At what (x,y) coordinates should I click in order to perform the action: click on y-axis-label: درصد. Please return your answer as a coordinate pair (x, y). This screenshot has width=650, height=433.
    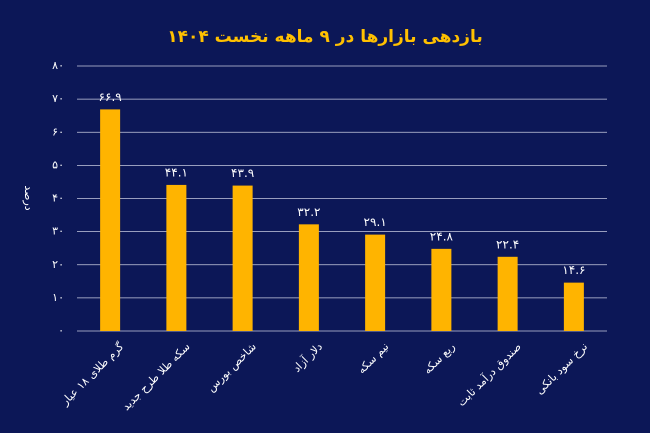
    Looking at the image, I should click on (28, 197).